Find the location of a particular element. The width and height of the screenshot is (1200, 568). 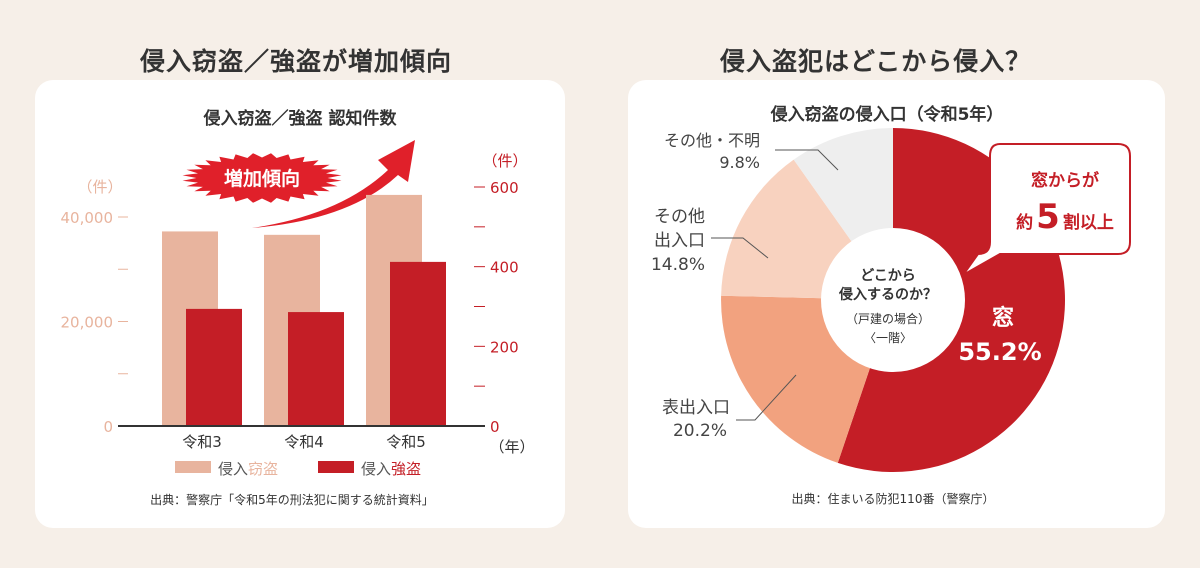

callout-bubble: 窓からが 約5 割以上 is located at coordinates (1046, 209).